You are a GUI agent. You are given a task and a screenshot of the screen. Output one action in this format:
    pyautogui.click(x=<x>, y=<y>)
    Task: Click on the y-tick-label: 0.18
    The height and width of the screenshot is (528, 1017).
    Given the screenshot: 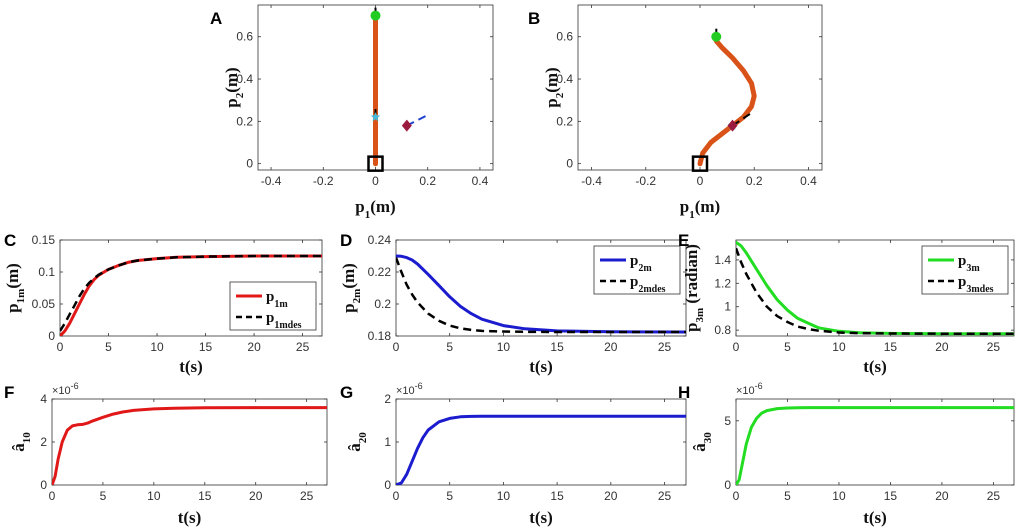 What is the action you would take?
    pyautogui.click(x=380, y=336)
    